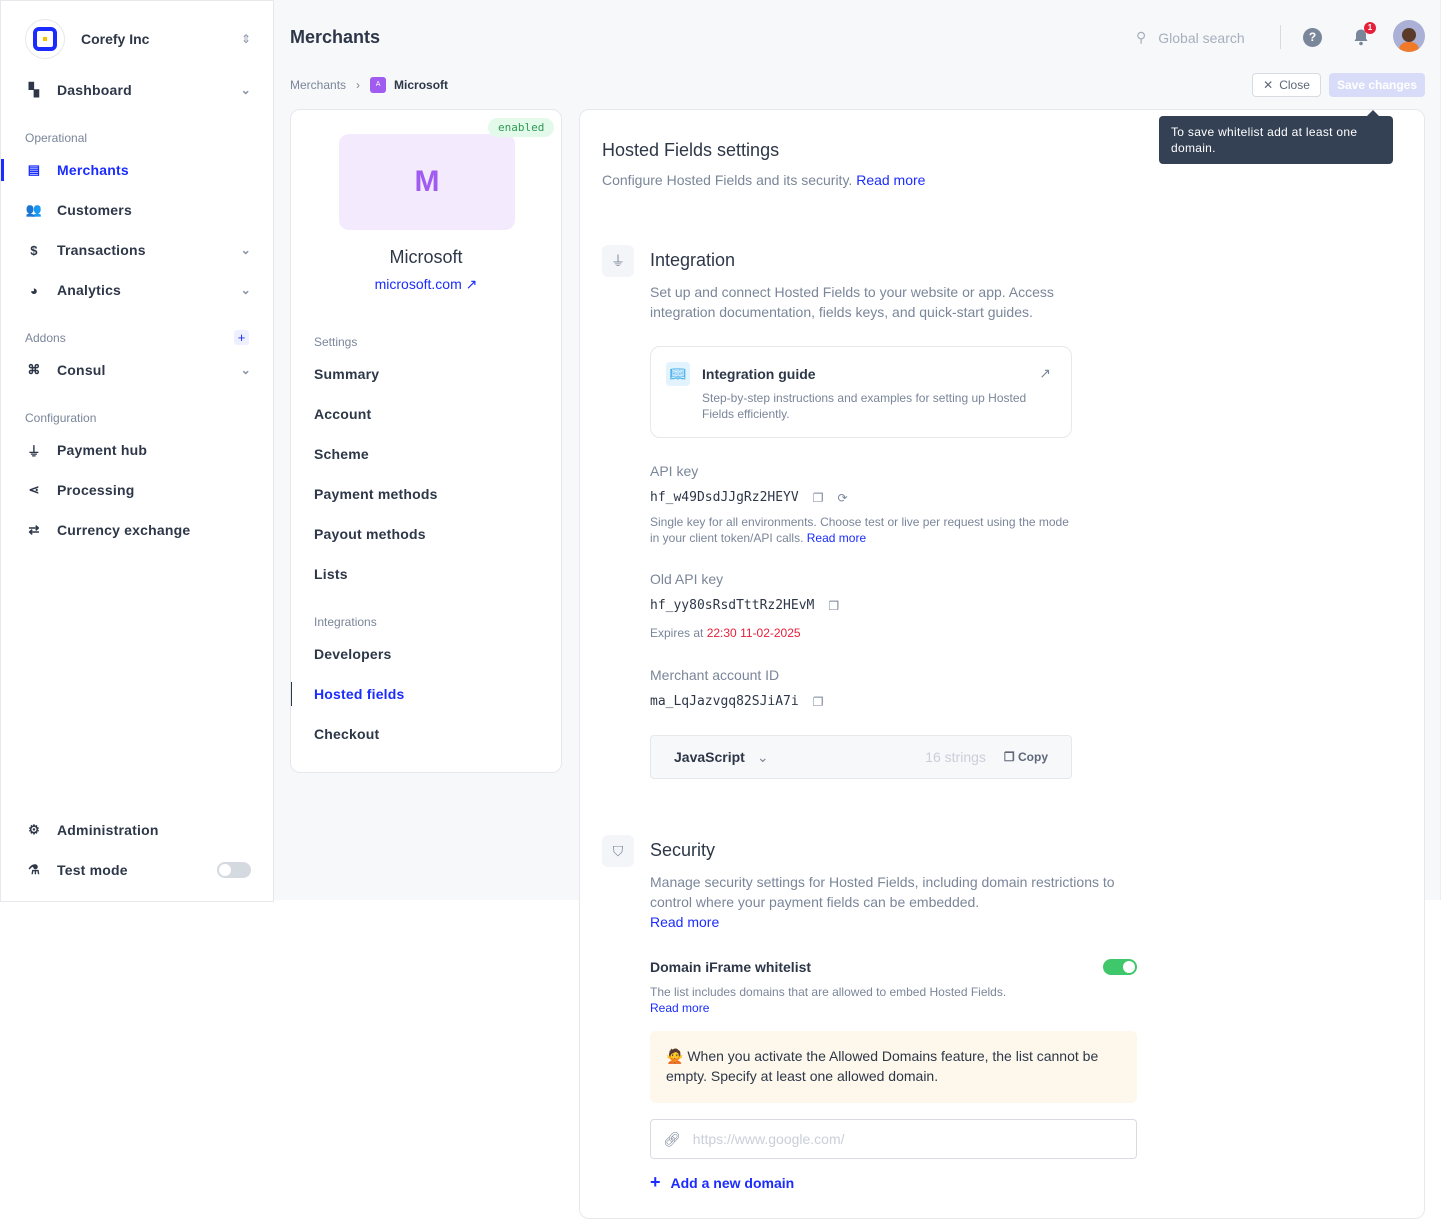 This screenshot has width=1441, height=1219. I want to click on active-indicator, so click(2, 170).